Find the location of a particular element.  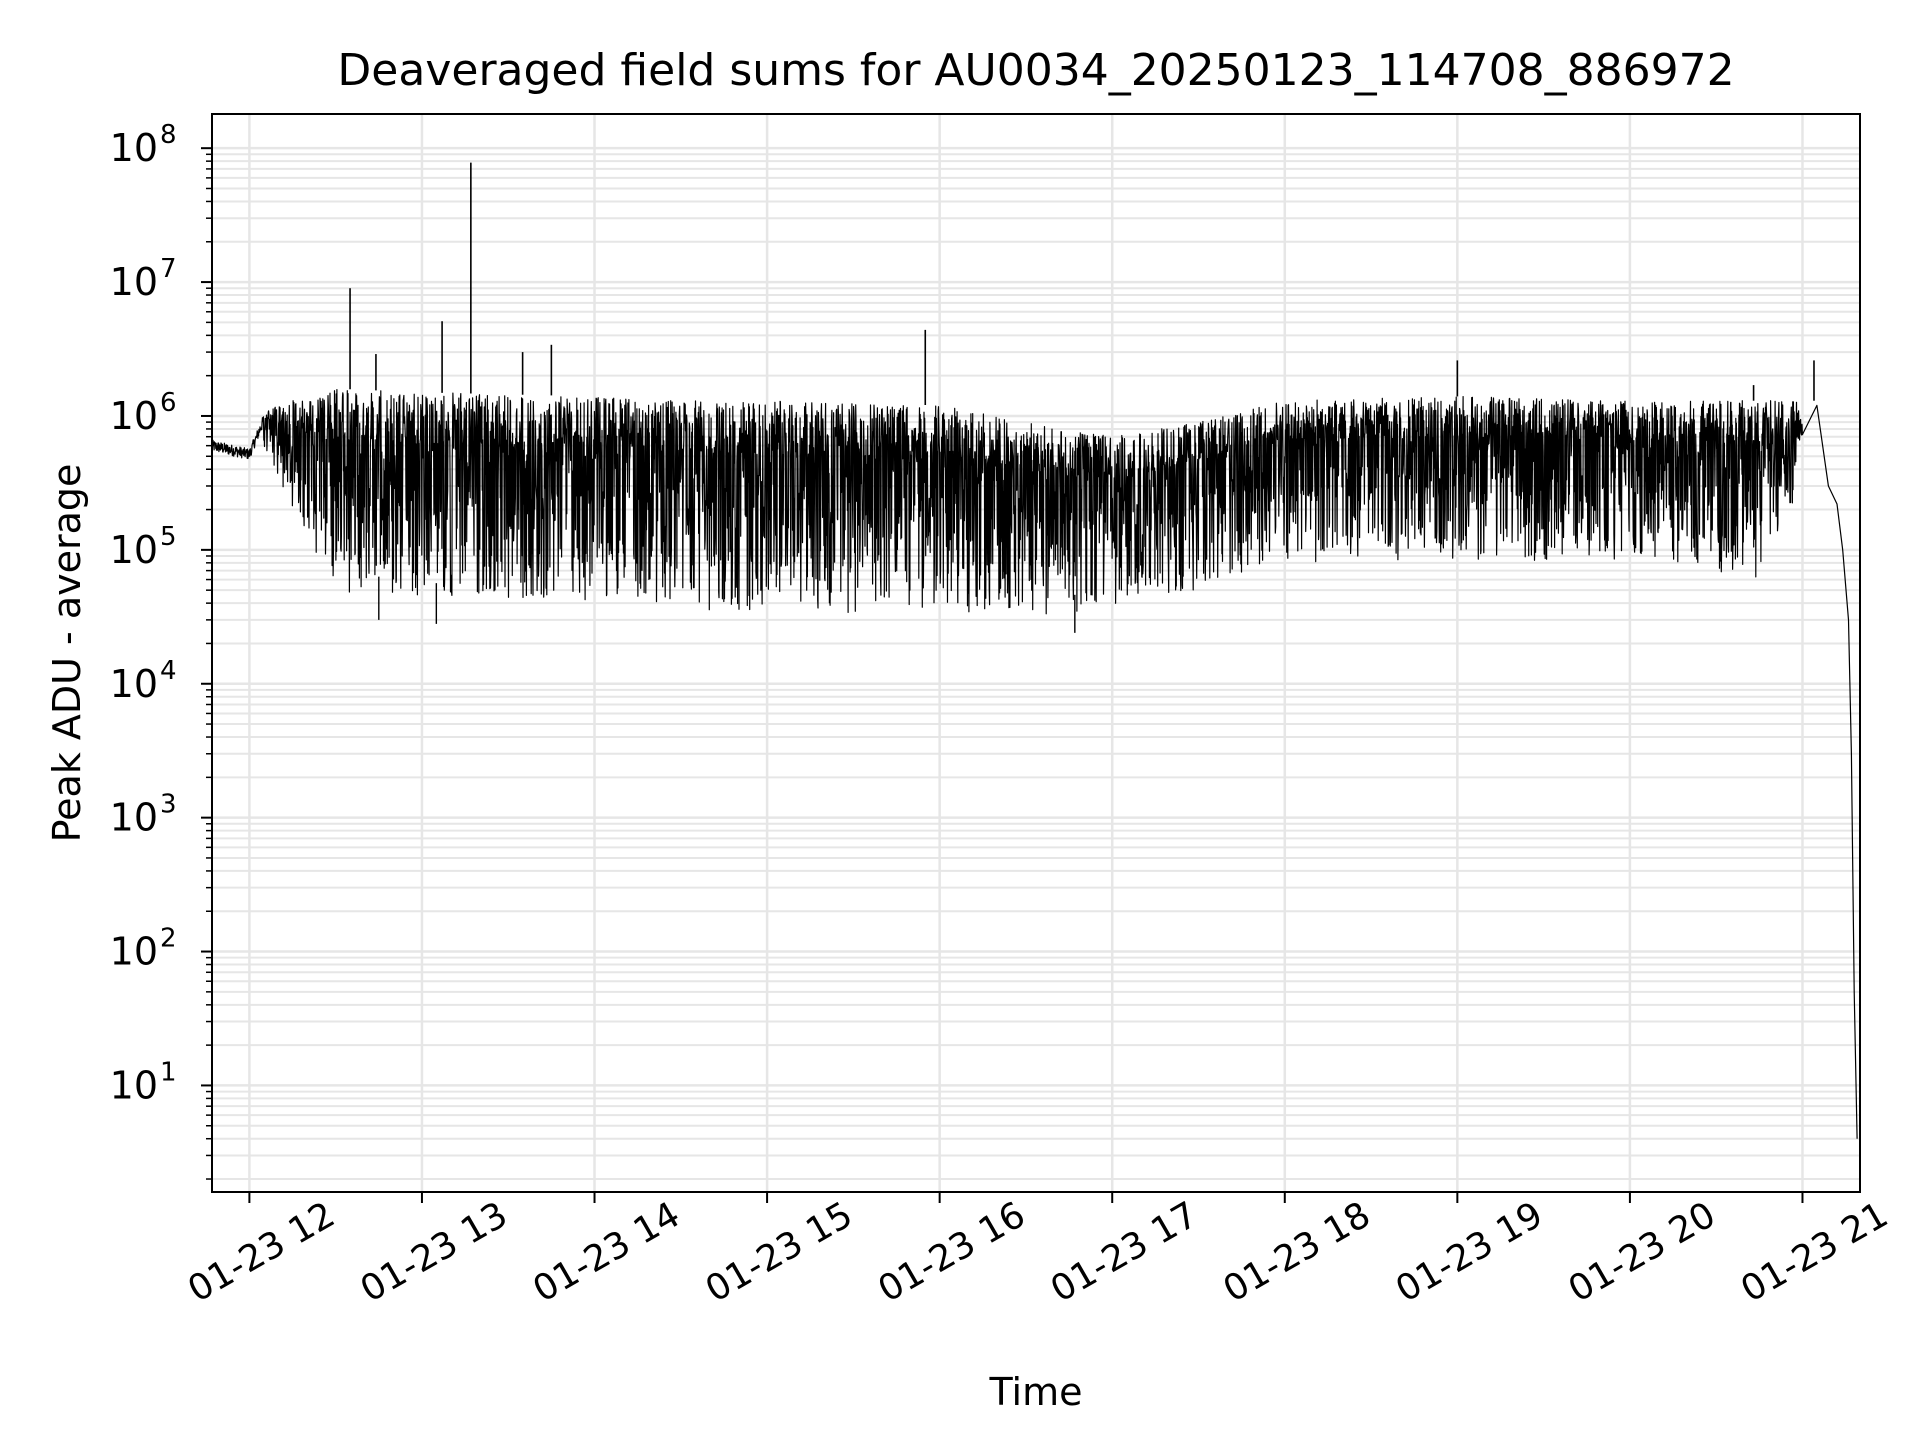

y-tick-label-exponent: 3 is located at coordinates (168, 805).